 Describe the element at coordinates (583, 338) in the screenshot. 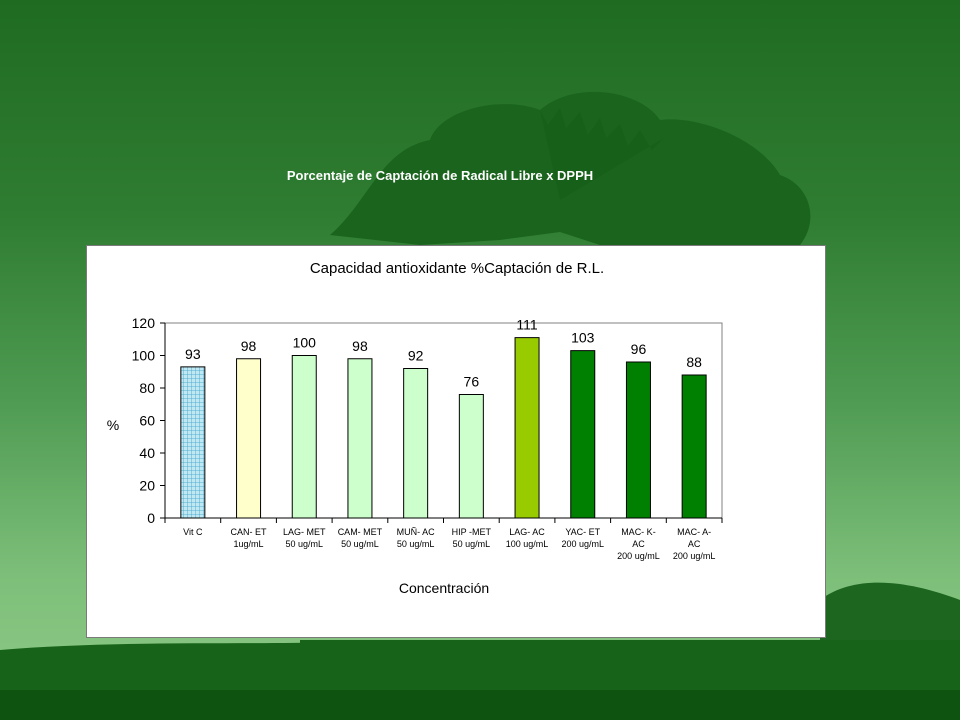

I see `data-label: 103` at that location.